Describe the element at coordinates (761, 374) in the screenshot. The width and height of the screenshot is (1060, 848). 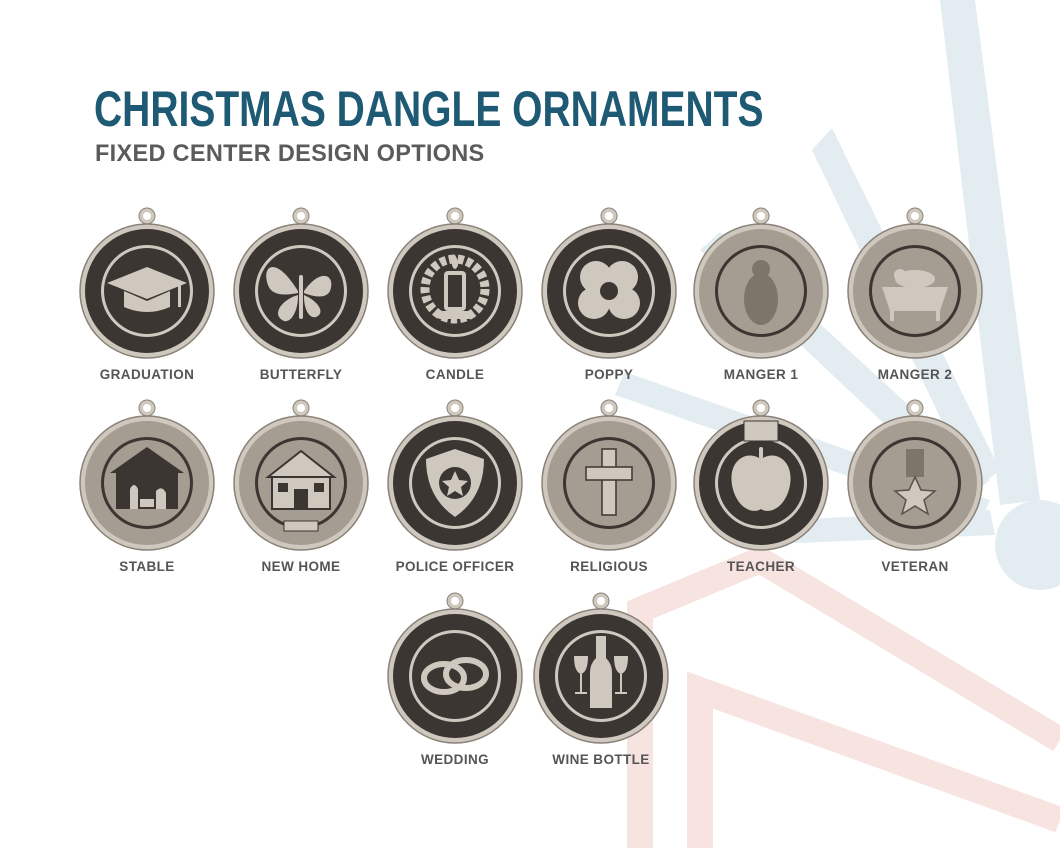
I see `ornament-label: MANGER 1` at that location.